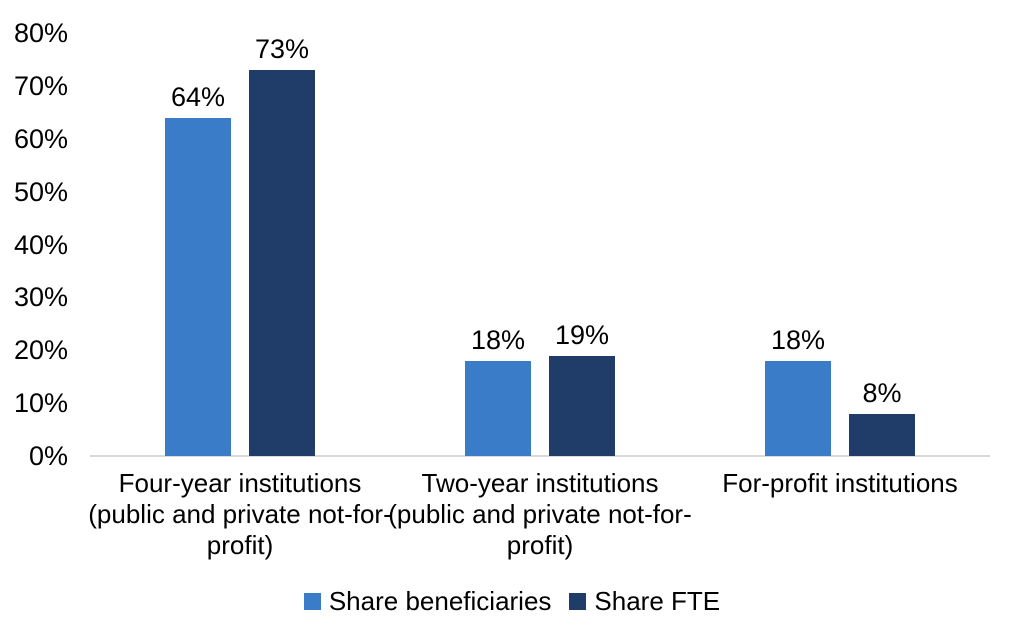  What do you see at coordinates (582, 335) in the screenshot?
I see `bar-value-label: 19%` at bounding box center [582, 335].